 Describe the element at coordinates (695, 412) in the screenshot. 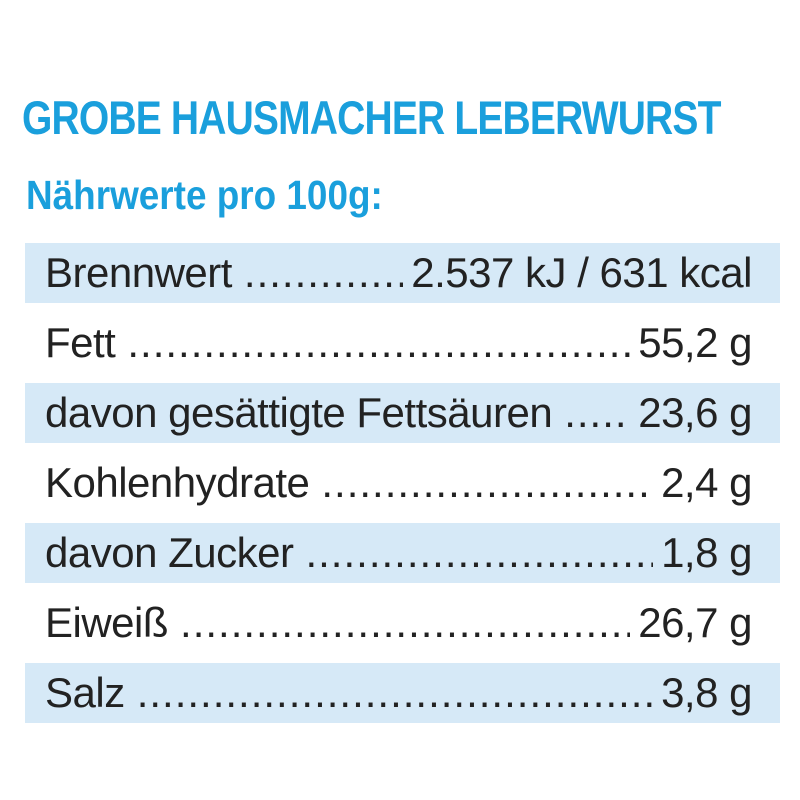

I see `nutrition-value: 23,6 g` at that location.